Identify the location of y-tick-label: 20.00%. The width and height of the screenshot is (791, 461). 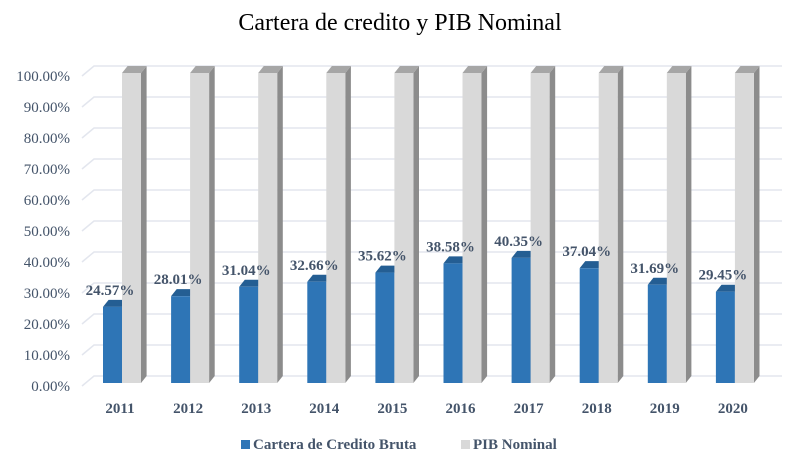
(47, 325).